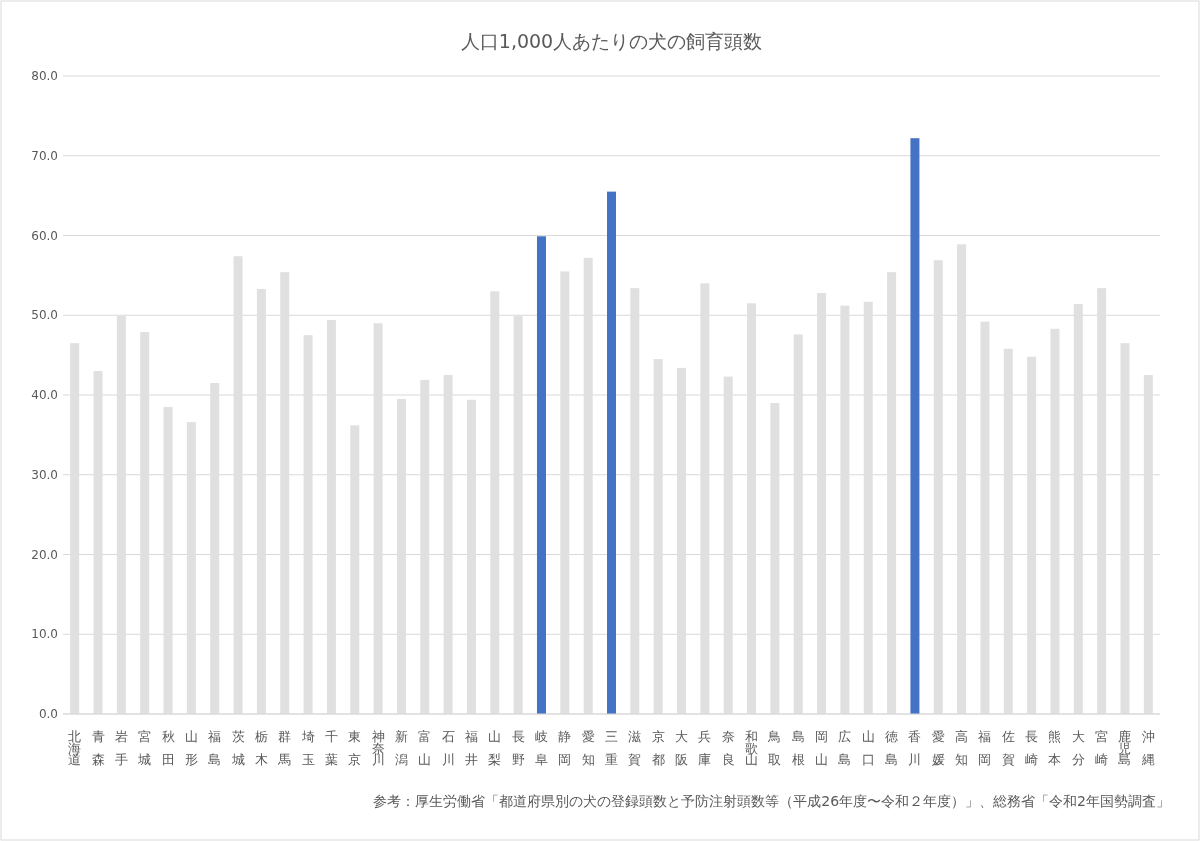 Image resolution: width=1200 pixels, height=841 pixels. Describe the element at coordinates (191, 748) in the screenshot. I see `x-tick-label: 山形` at that location.